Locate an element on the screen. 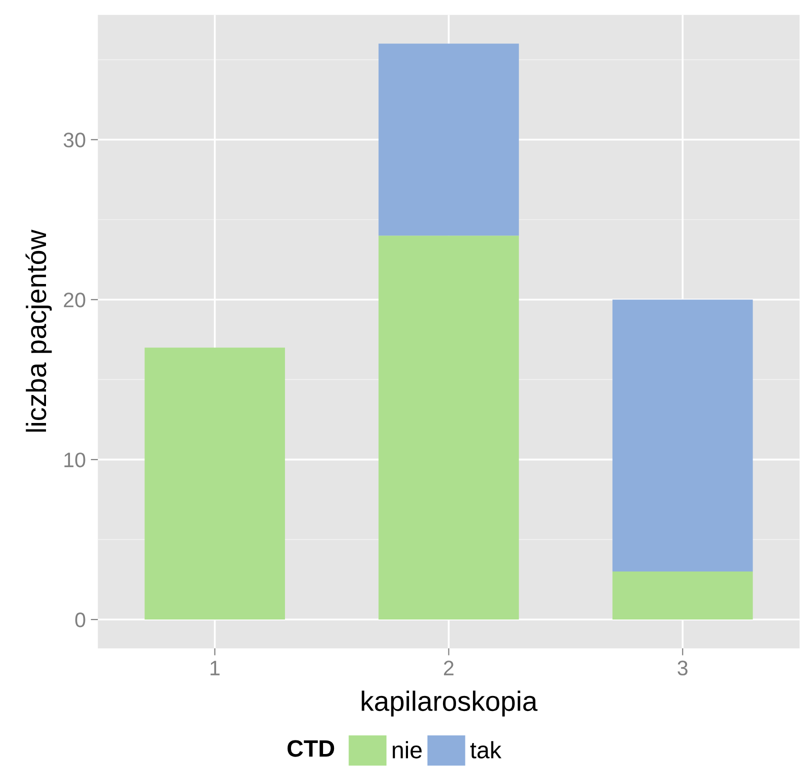 This screenshot has height=783, width=802. legend-label: tak is located at coordinates (486, 749).